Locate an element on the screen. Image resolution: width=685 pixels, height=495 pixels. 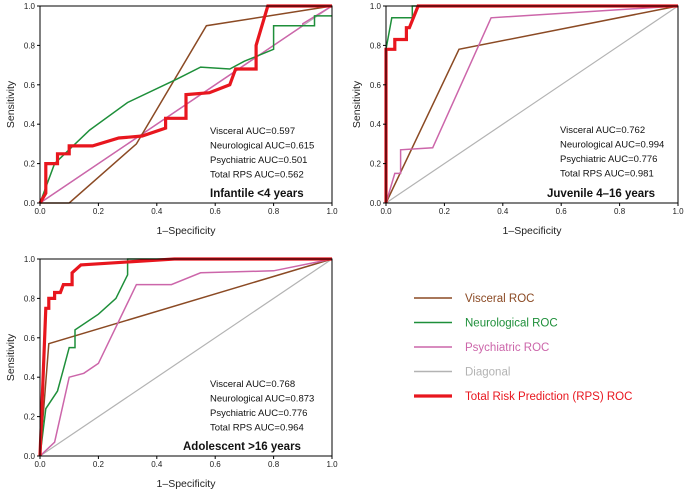
infantile-ytick-label: 0.8 is located at coordinates (30, 45).